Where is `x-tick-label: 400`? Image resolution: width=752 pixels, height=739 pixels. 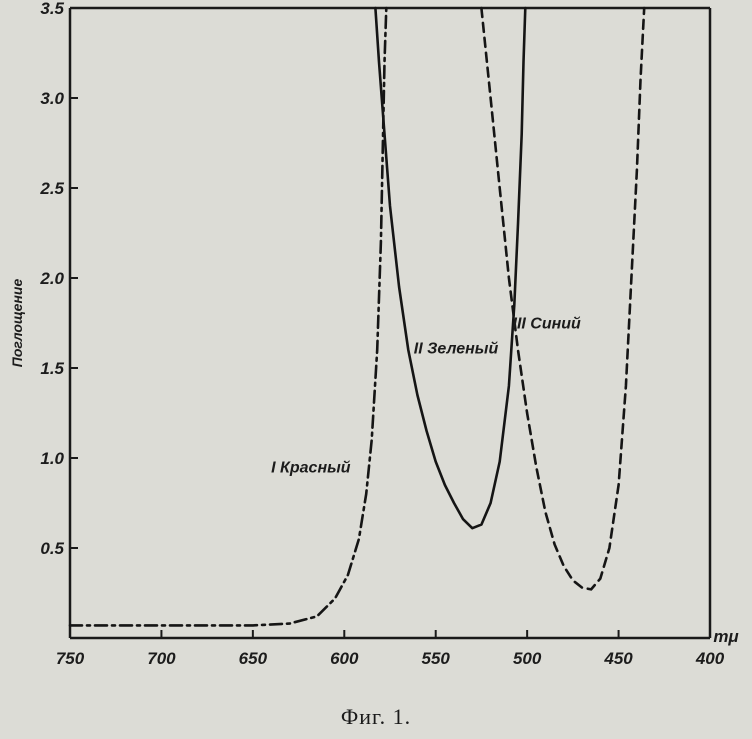 x-tick-label: 400 is located at coordinates (710, 658).